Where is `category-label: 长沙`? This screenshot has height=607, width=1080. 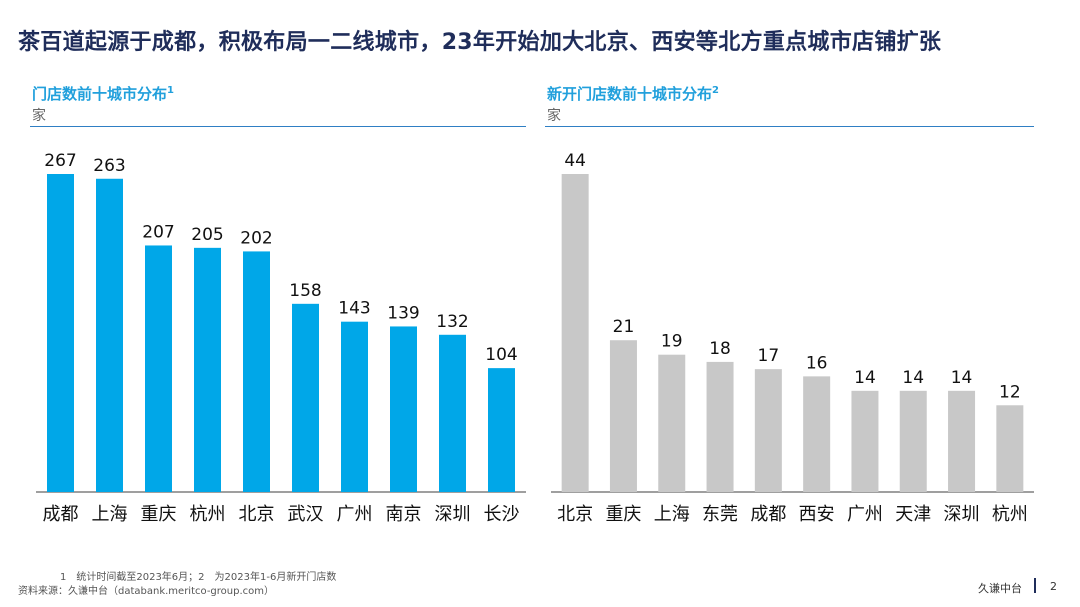
category-label: 长沙 is located at coordinates (502, 514).